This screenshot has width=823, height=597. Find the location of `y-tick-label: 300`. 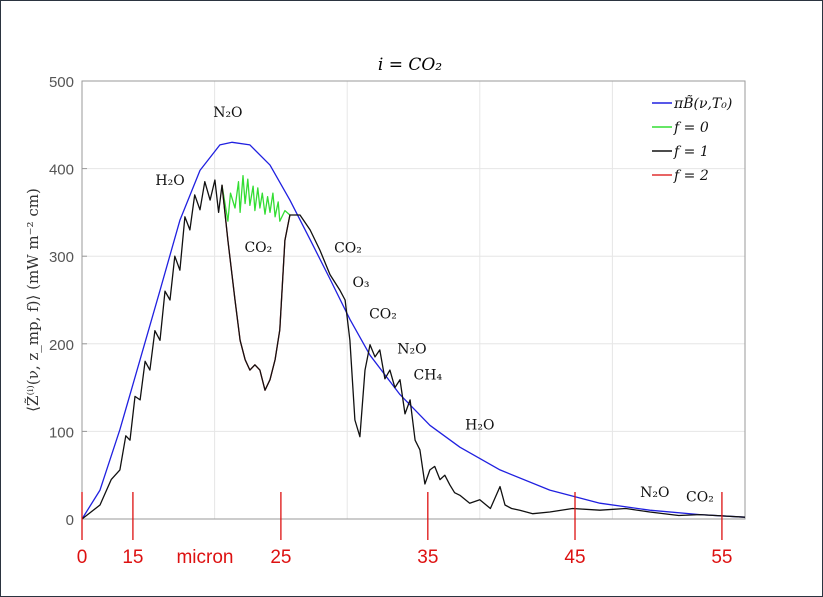

y-tick-label: 300 is located at coordinates (61, 257).